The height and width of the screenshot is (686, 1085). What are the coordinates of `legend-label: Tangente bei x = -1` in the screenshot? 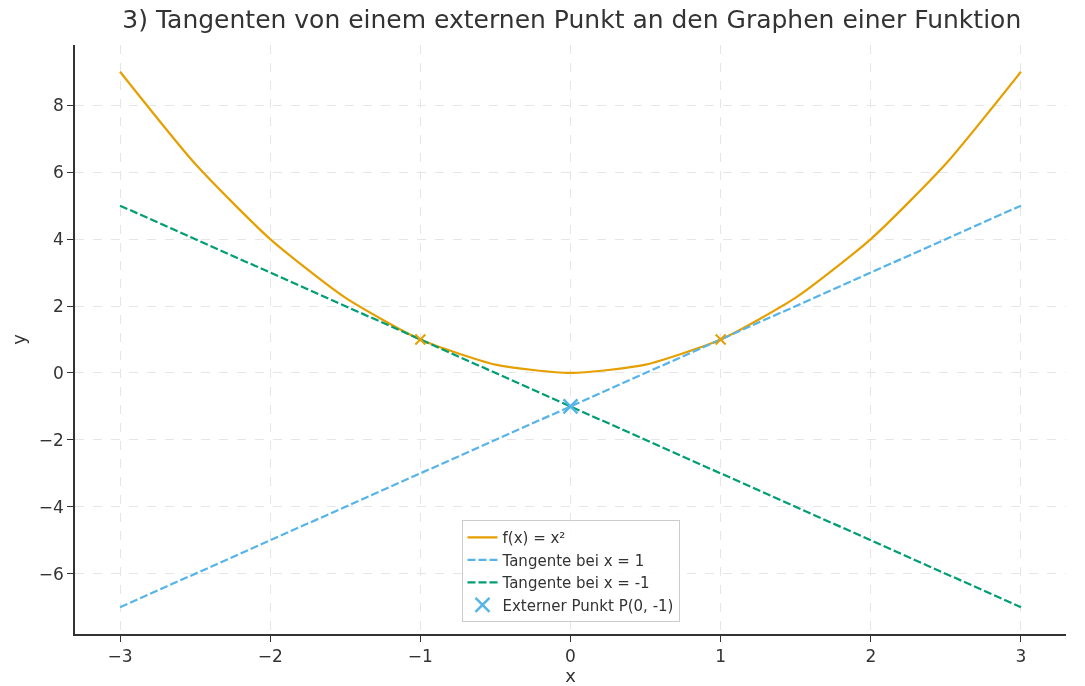 It's located at (575, 583).